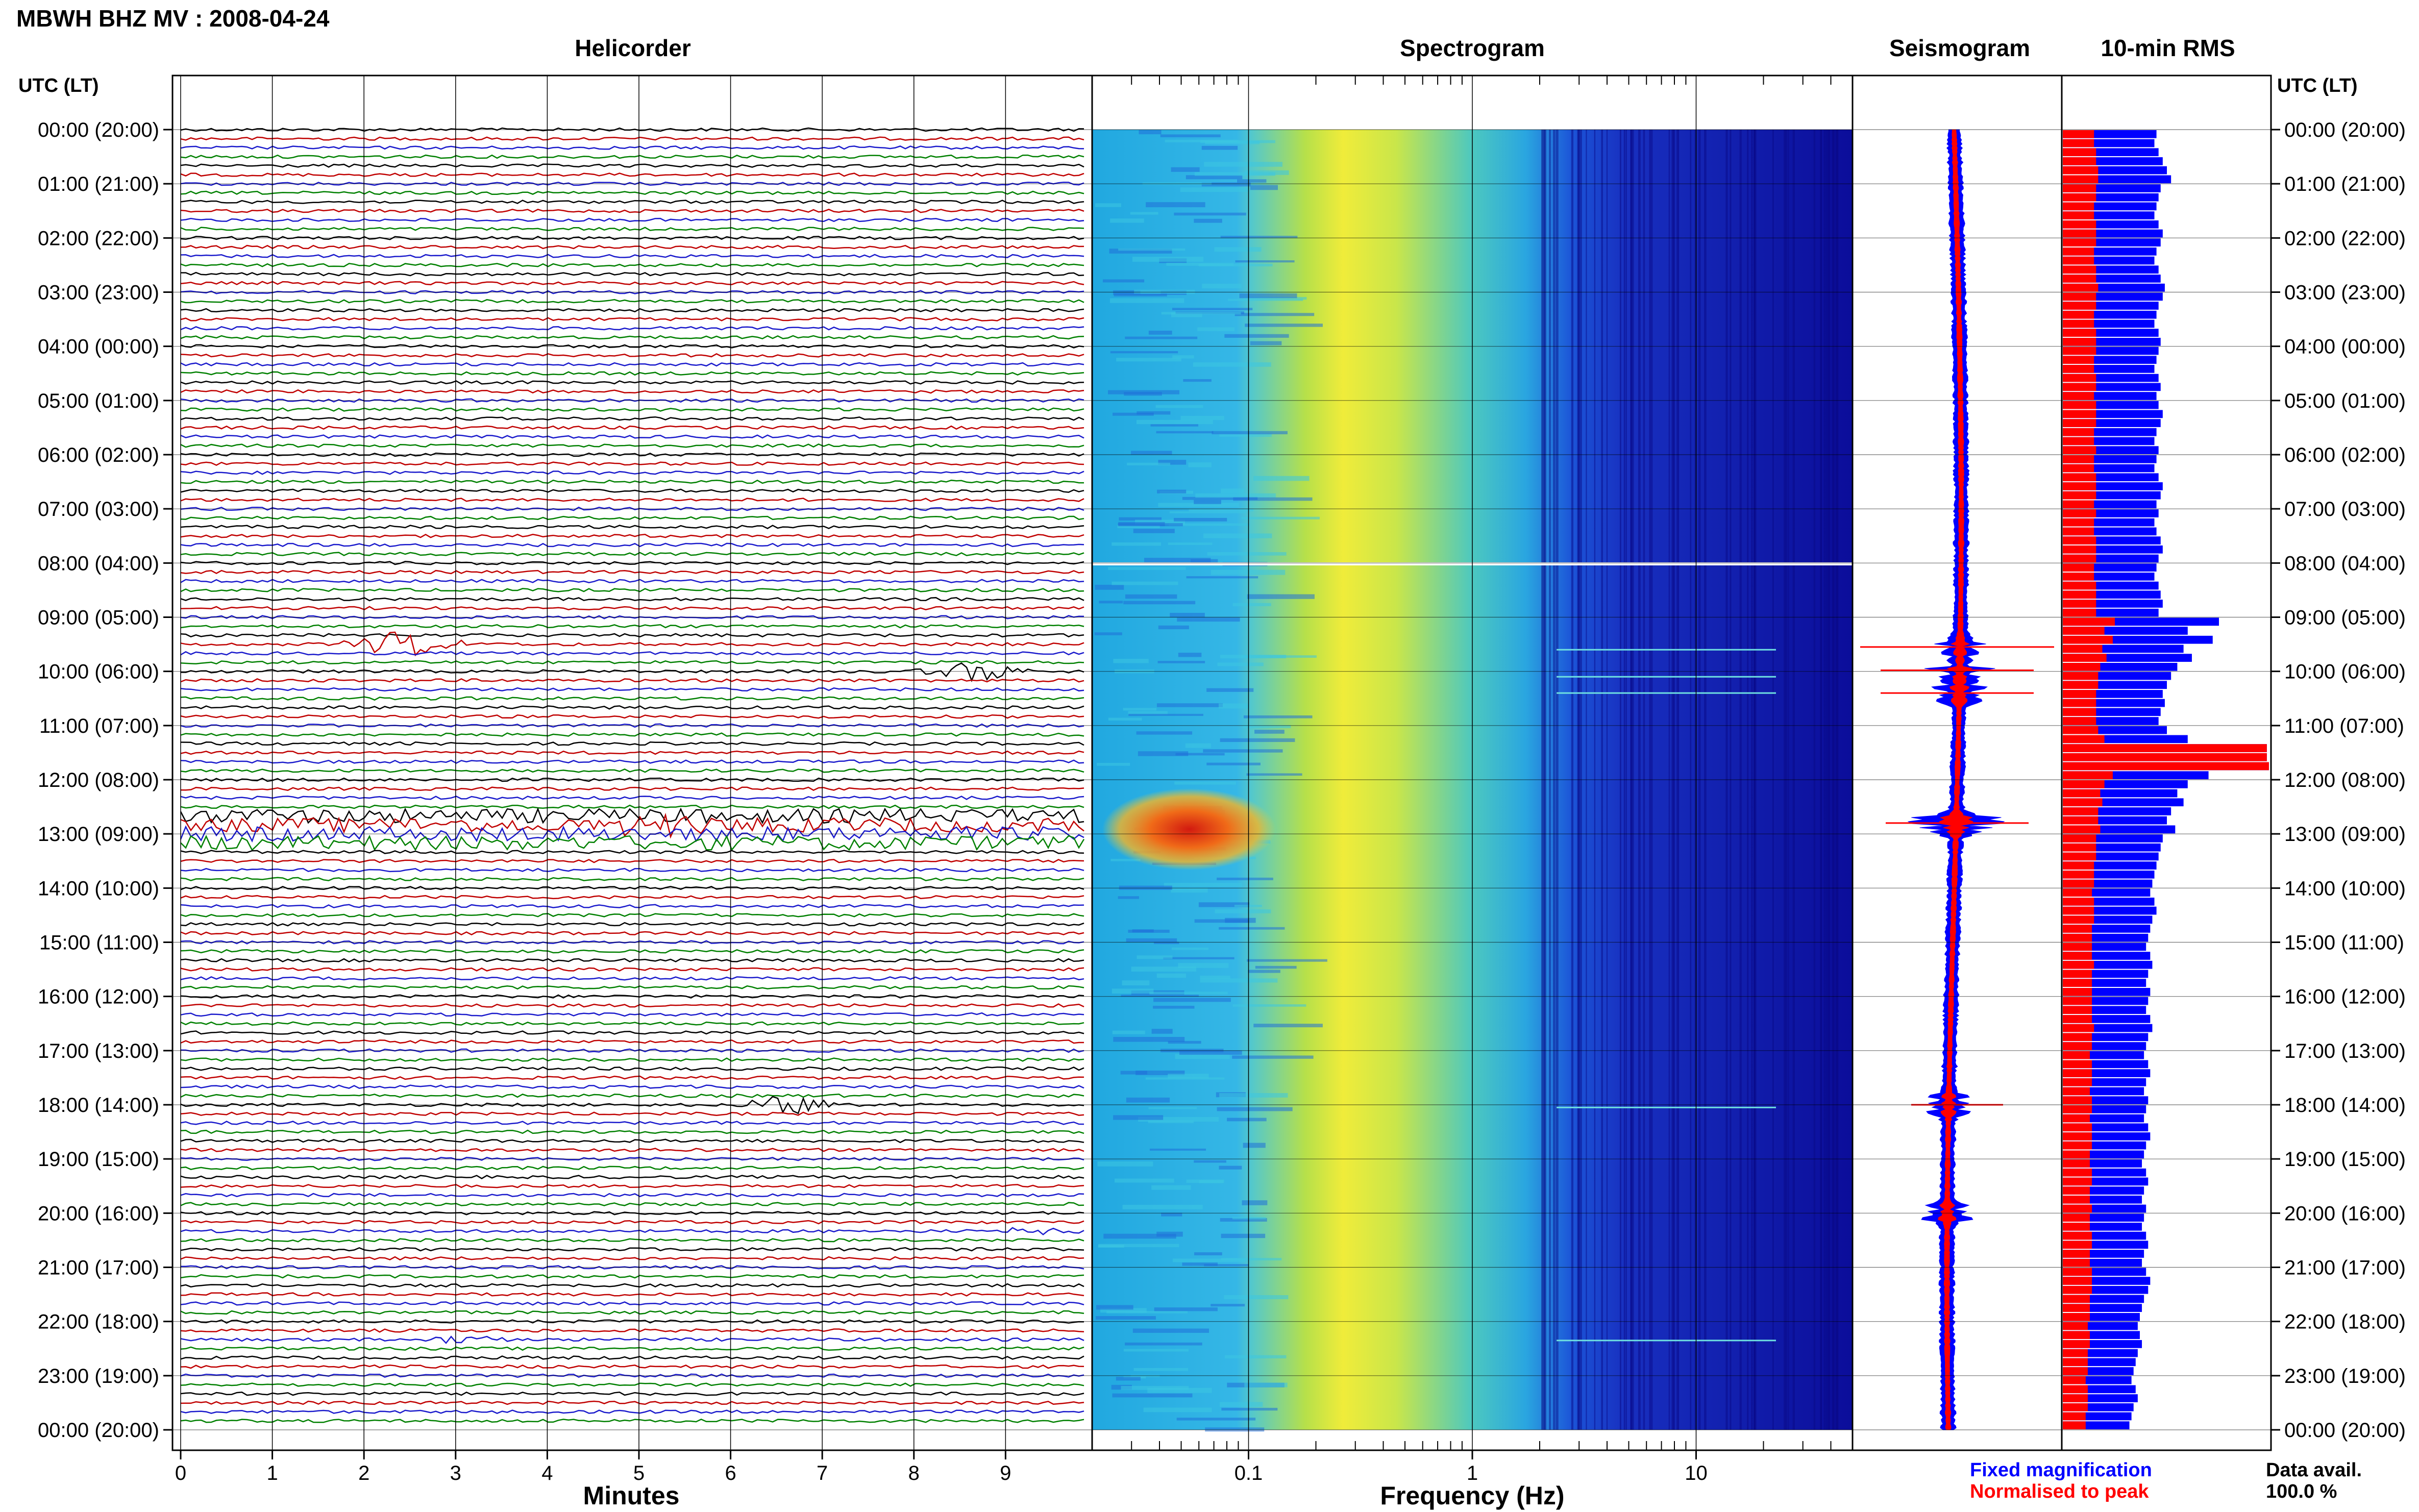 The height and width of the screenshot is (1512, 2419). Describe the element at coordinates (98, 347) in the screenshot. I see `left-time-tick-label: 04:00 (00:00)` at that location.